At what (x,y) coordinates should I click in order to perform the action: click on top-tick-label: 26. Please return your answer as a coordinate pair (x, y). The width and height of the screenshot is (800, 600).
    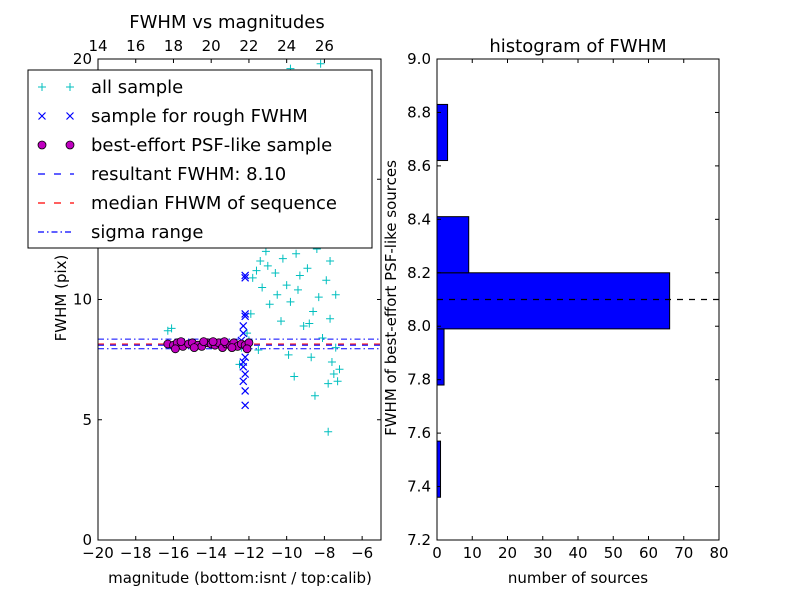
    Looking at the image, I should click on (324, 46).